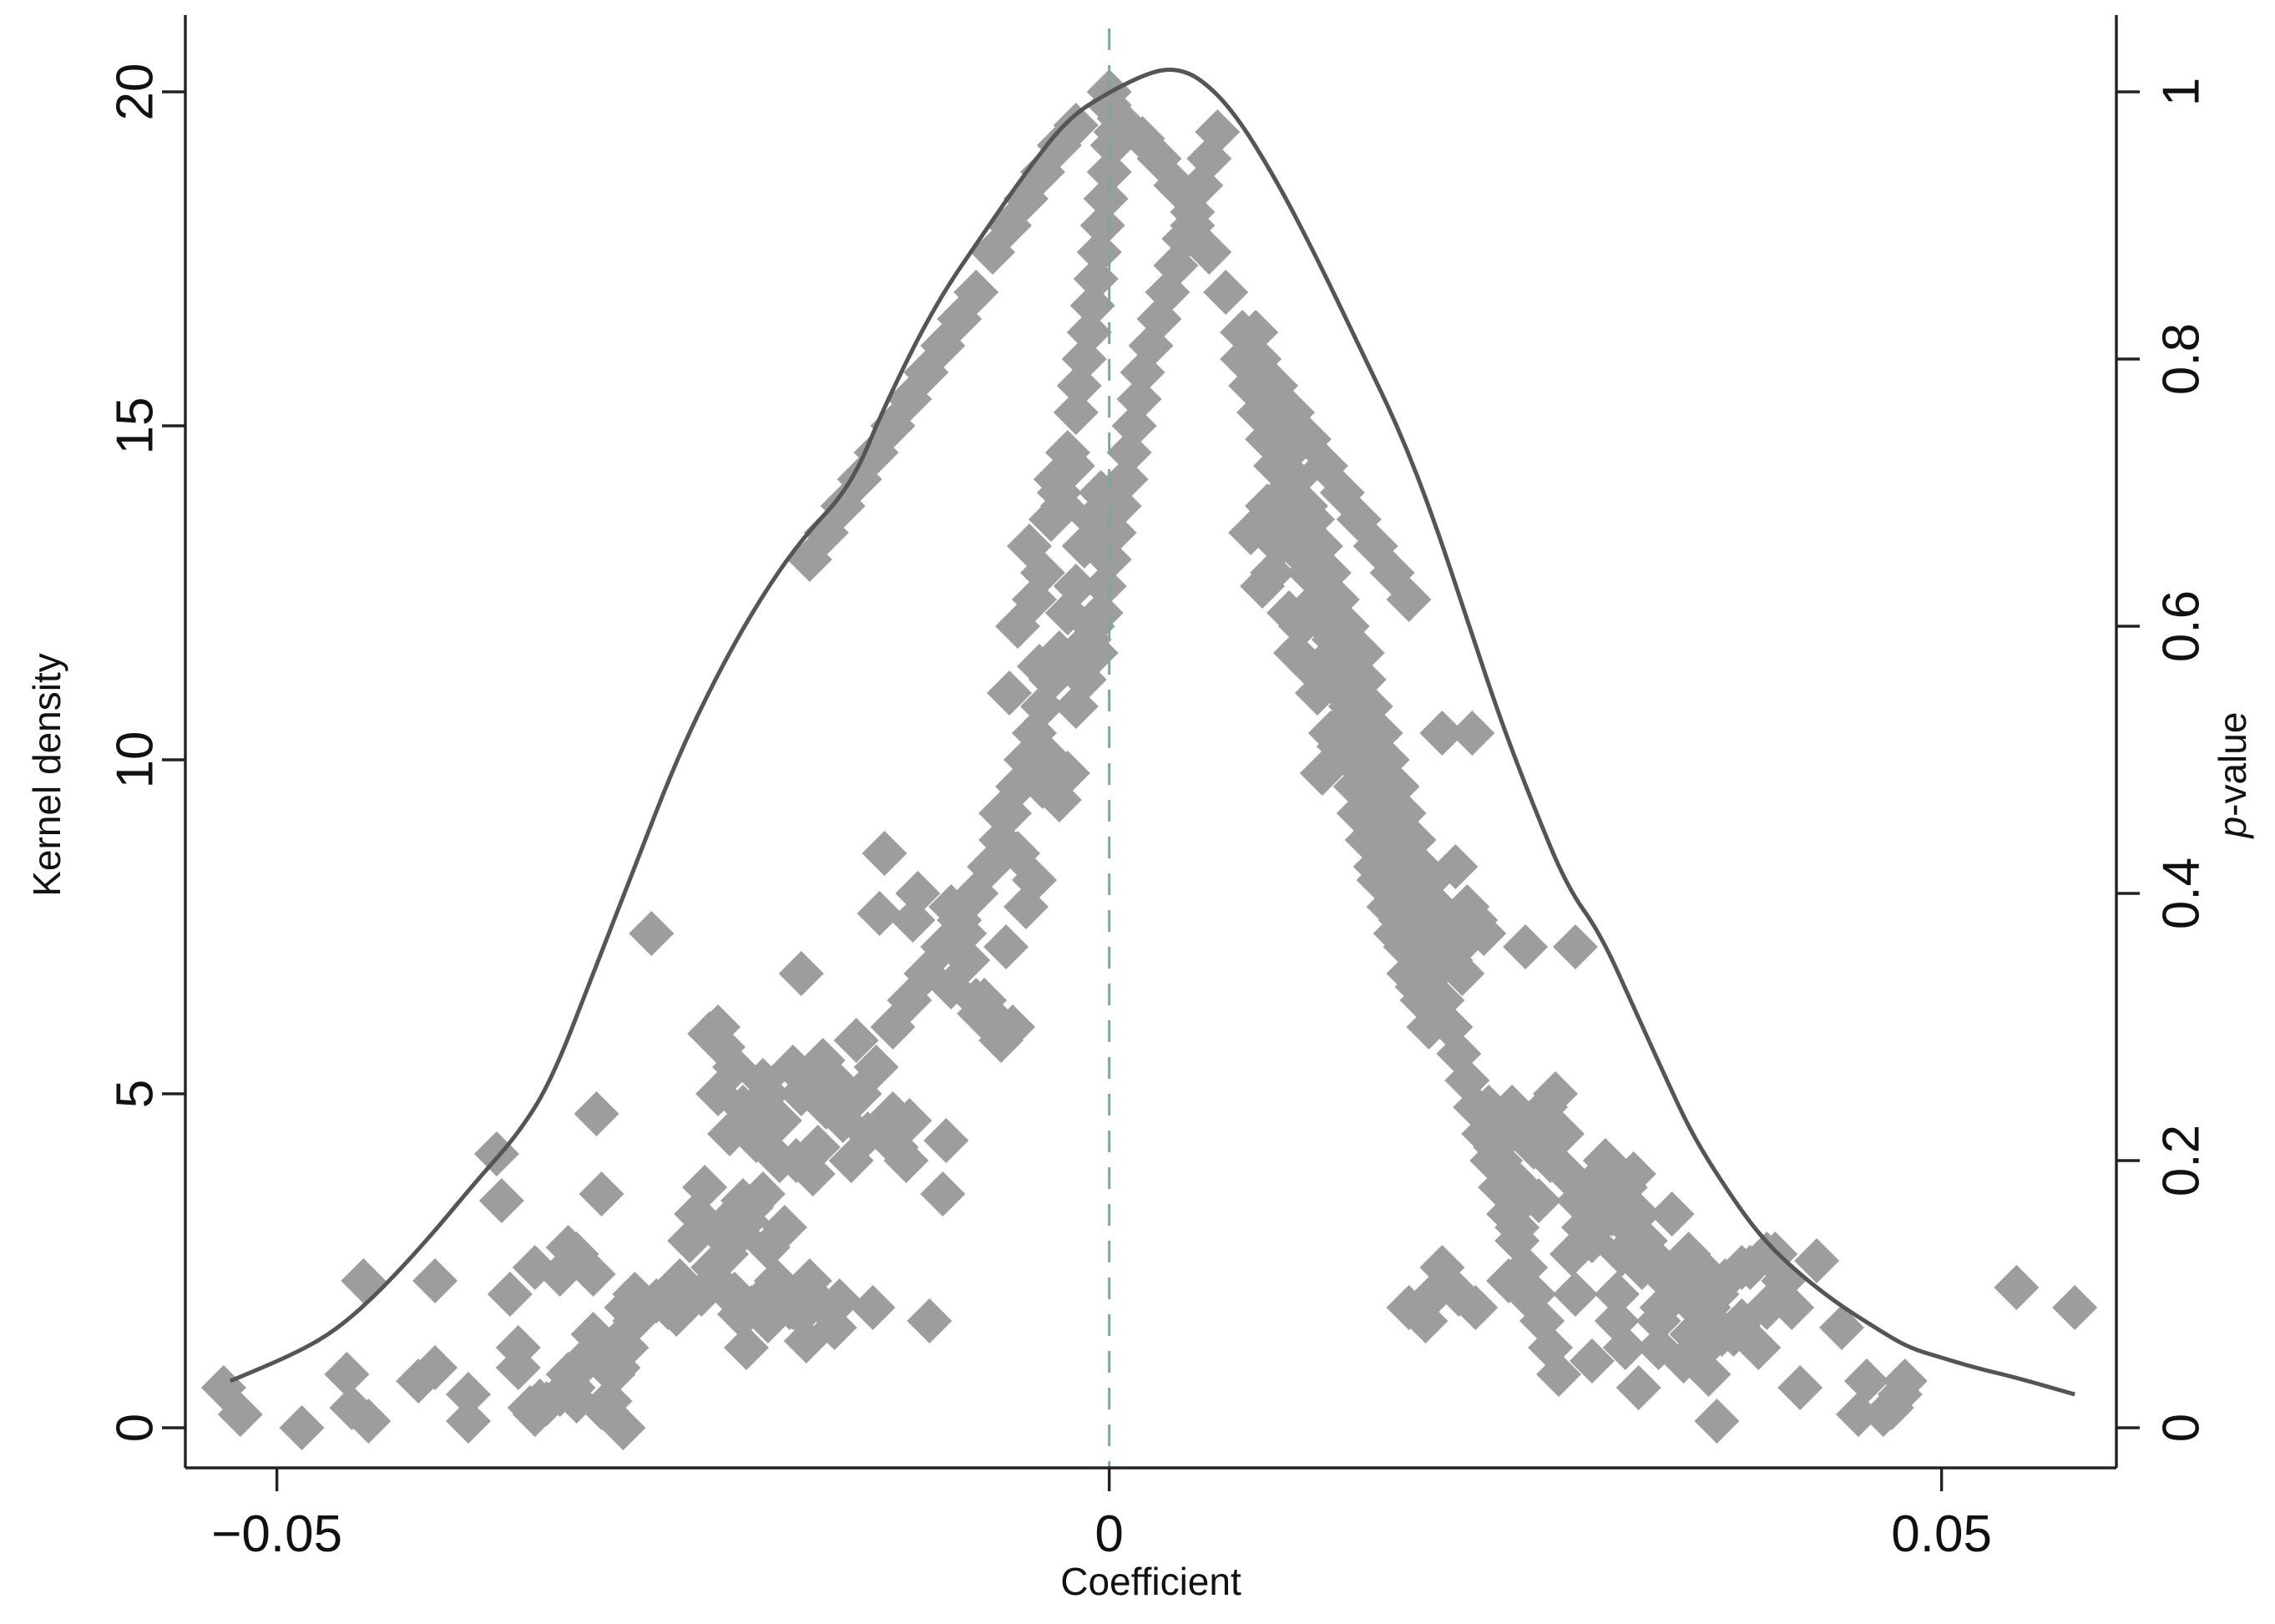  I want to click on right-tick-label: 0.4, so click(2182, 893).